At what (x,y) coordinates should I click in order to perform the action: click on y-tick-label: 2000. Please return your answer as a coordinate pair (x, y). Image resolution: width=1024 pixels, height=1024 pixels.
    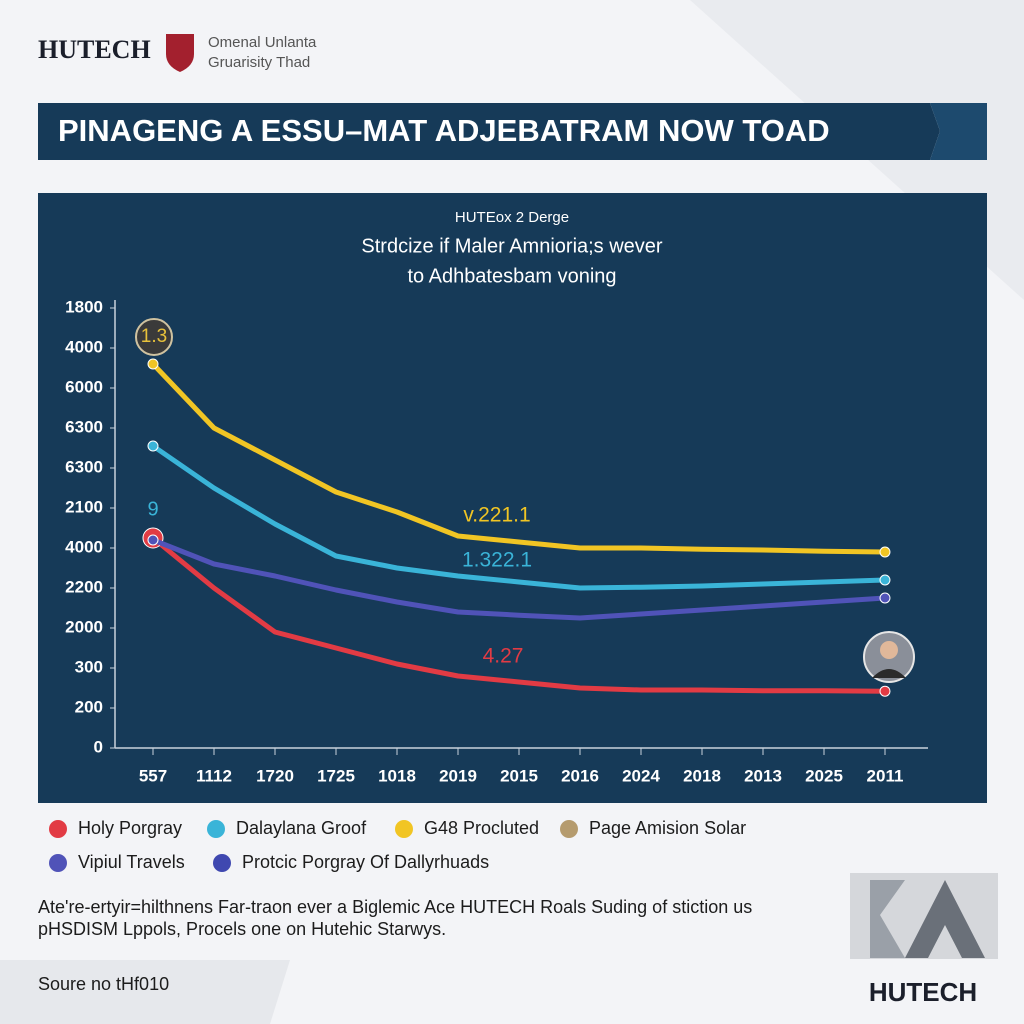
    Looking at the image, I should click on (84, 626).